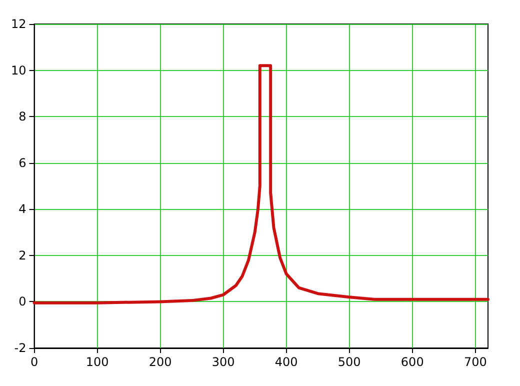 The height and width of the screenshot is (386, 520). Describe the element at coordinates (22, 117) in the screenshot. I see `y-tick-label: 8` at that location.